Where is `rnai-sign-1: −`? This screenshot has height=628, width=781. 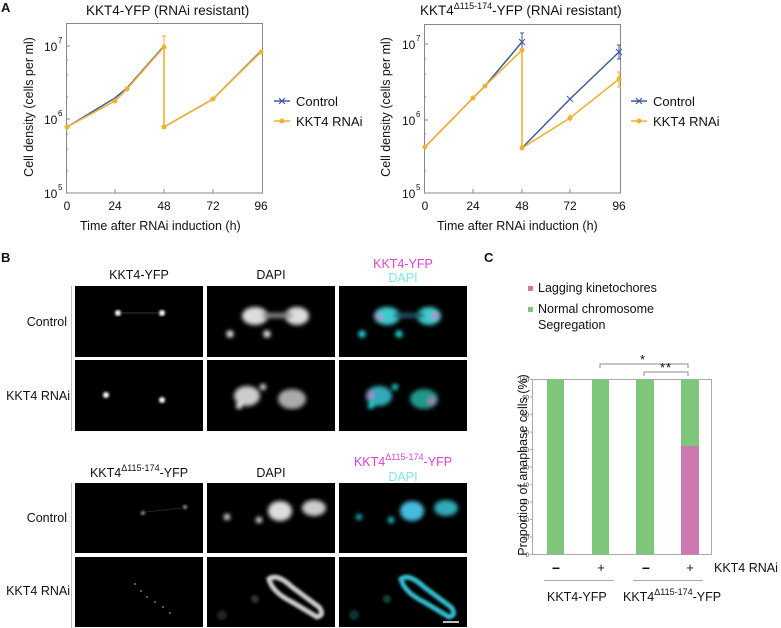
rnai-sign-1: − is located at coordinates (556, 568).